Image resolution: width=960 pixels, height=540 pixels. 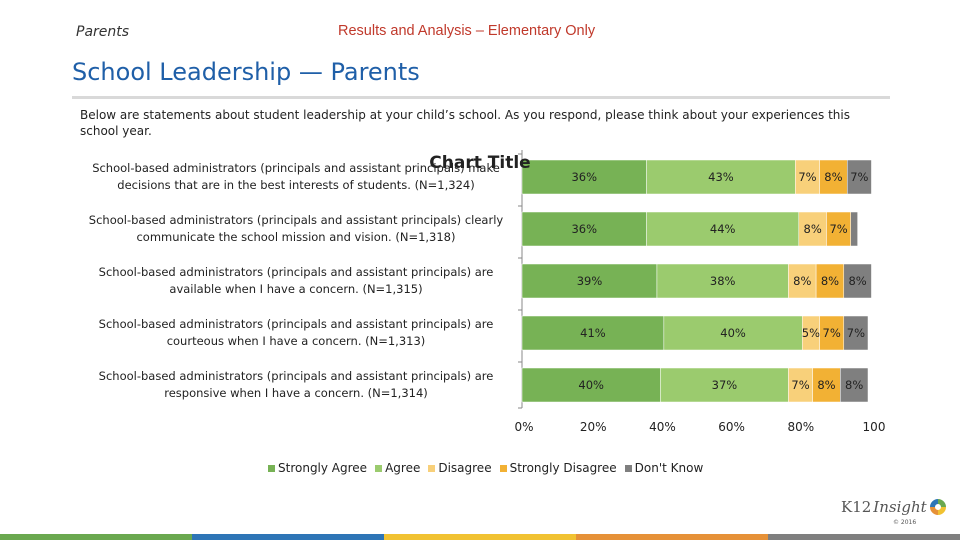 What do you see at coordinates (731, 427) in the screenshot?
I see `x-tick-label: 60%` at bounding box center [731, 427].